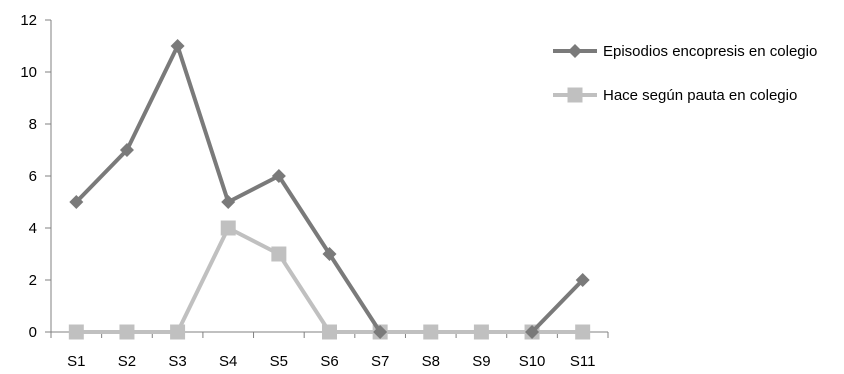  Describe the element at coordinates (33, 332) in the screenshot. I see `y-tick-label: 0` at that location.